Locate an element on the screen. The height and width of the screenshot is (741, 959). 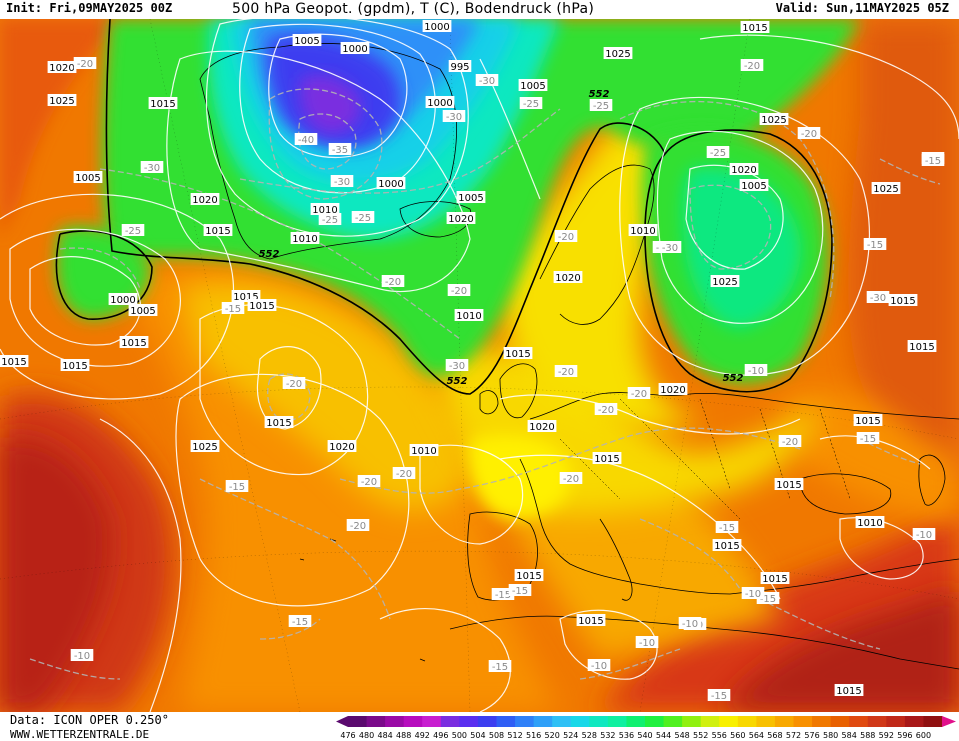
legend-tick-label: 476 is located at coordinates (347, 735).